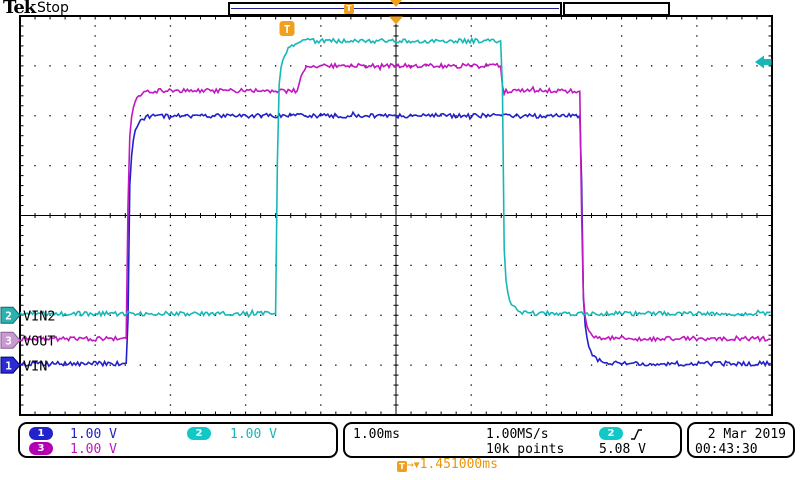 The image size is (800, 480). I want to click on trigger-source-badge: 2, so click(611, 433).